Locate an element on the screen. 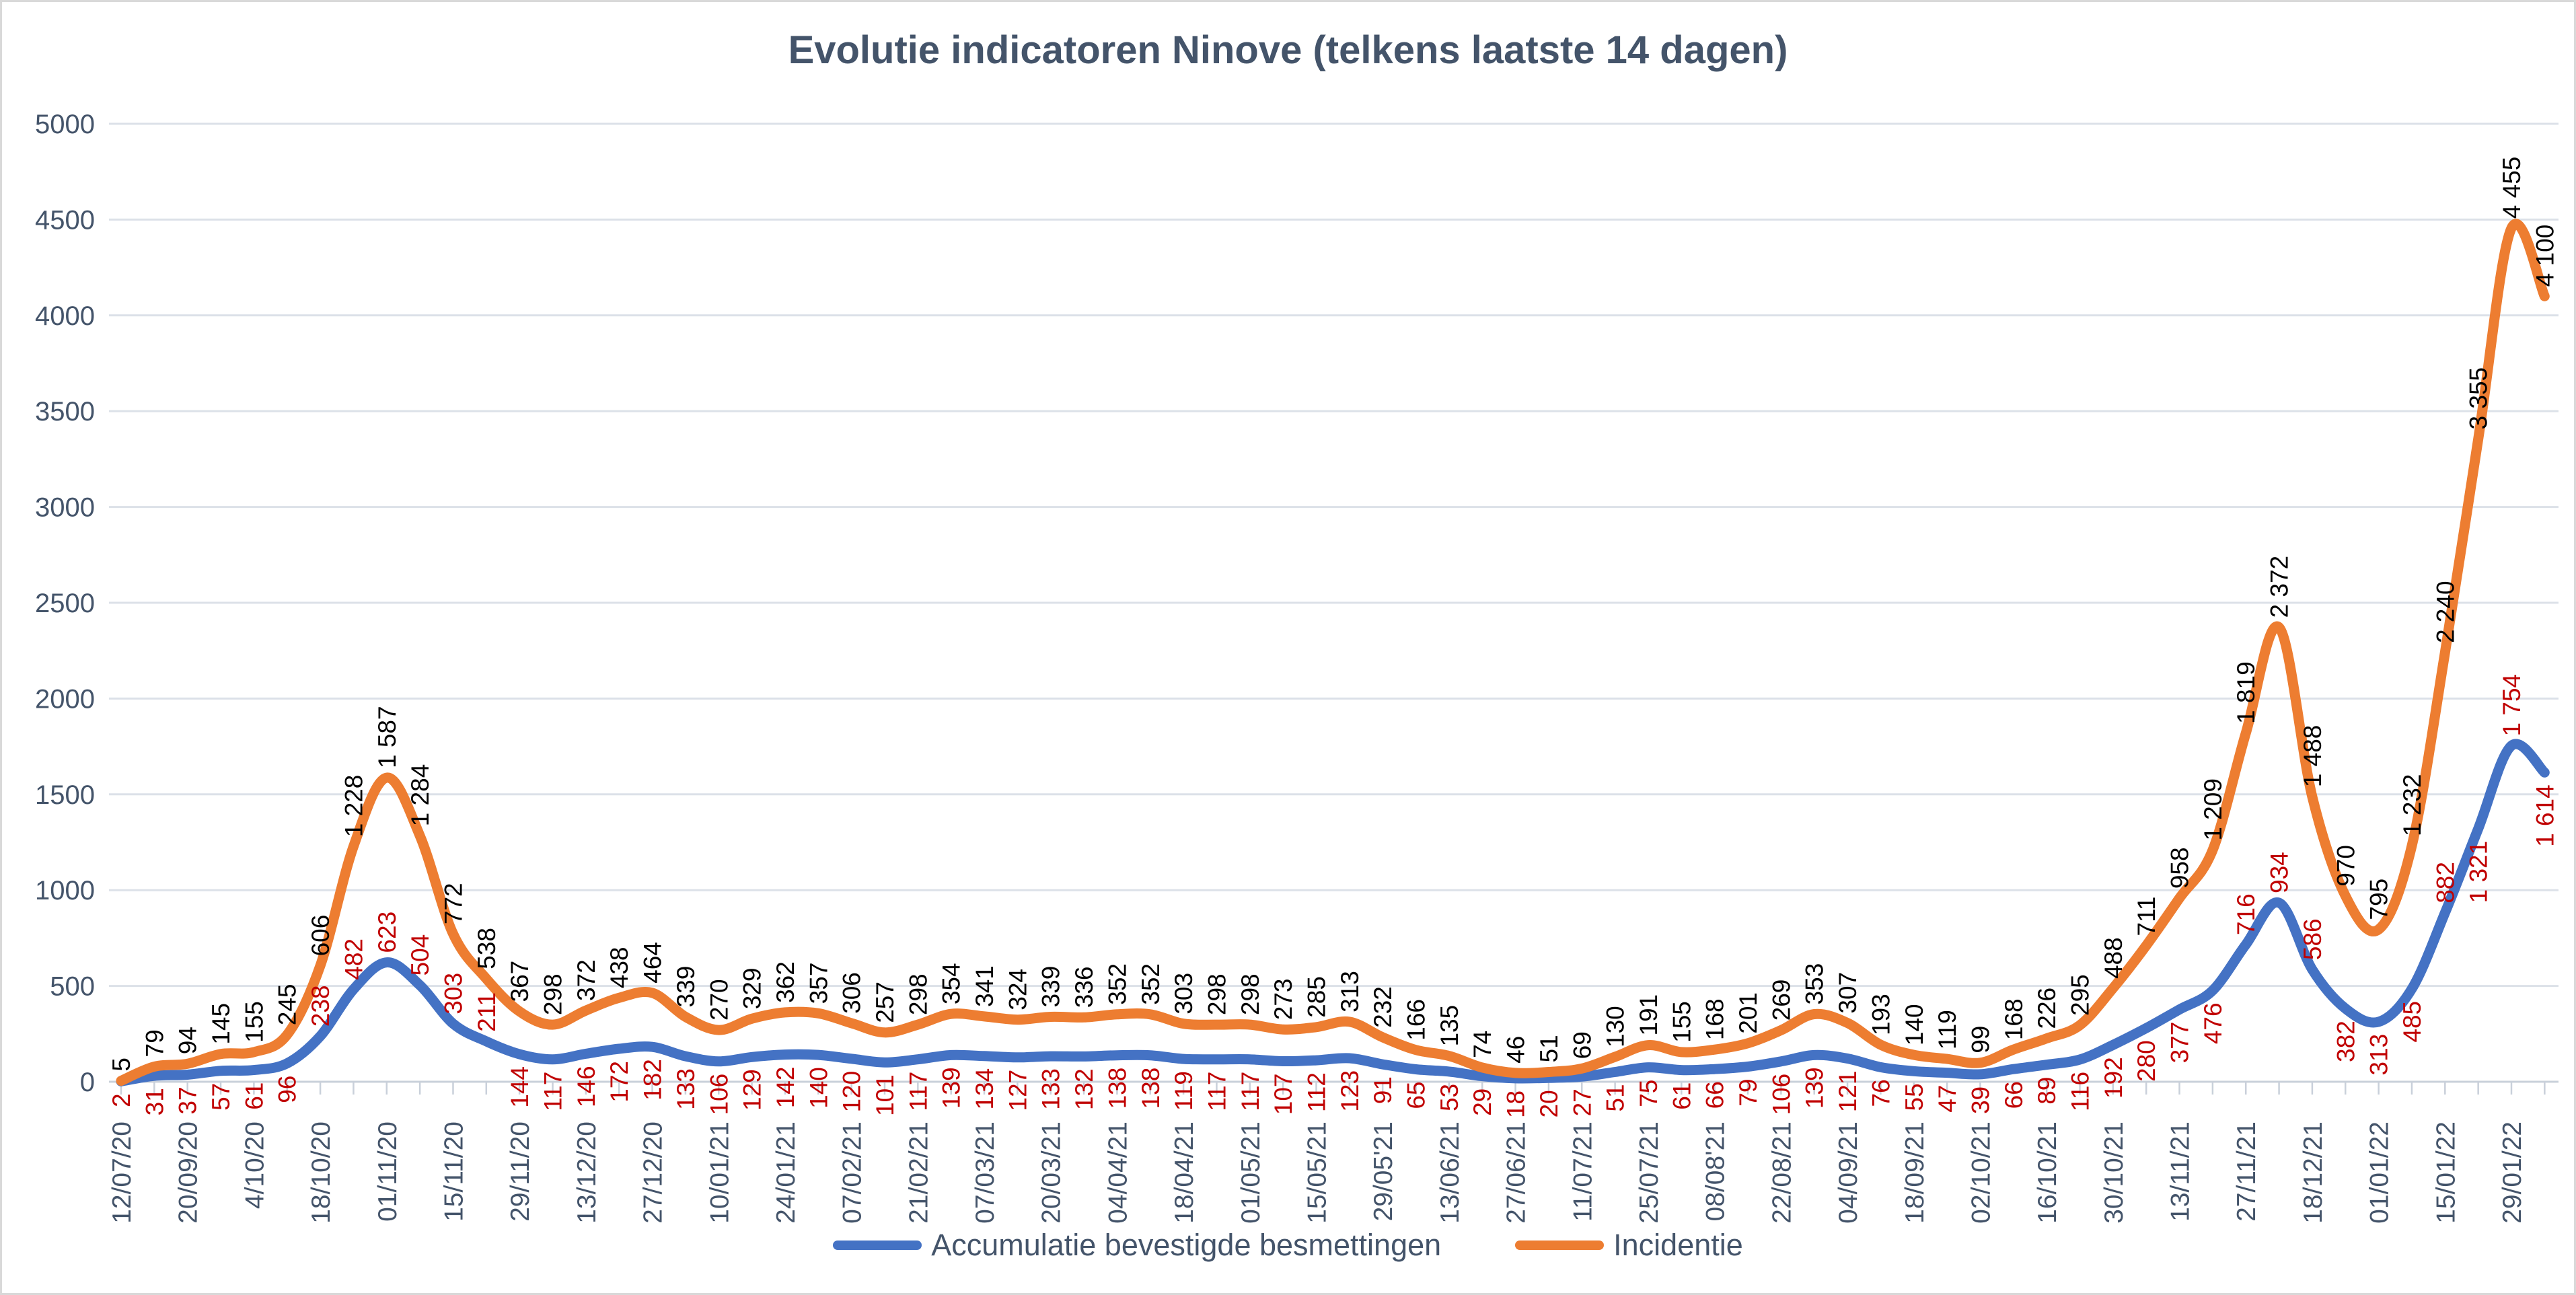 This screenshot has width=2576, height=1295. data-label-incidentie: 135 is located at coordinates (1450, 1026).